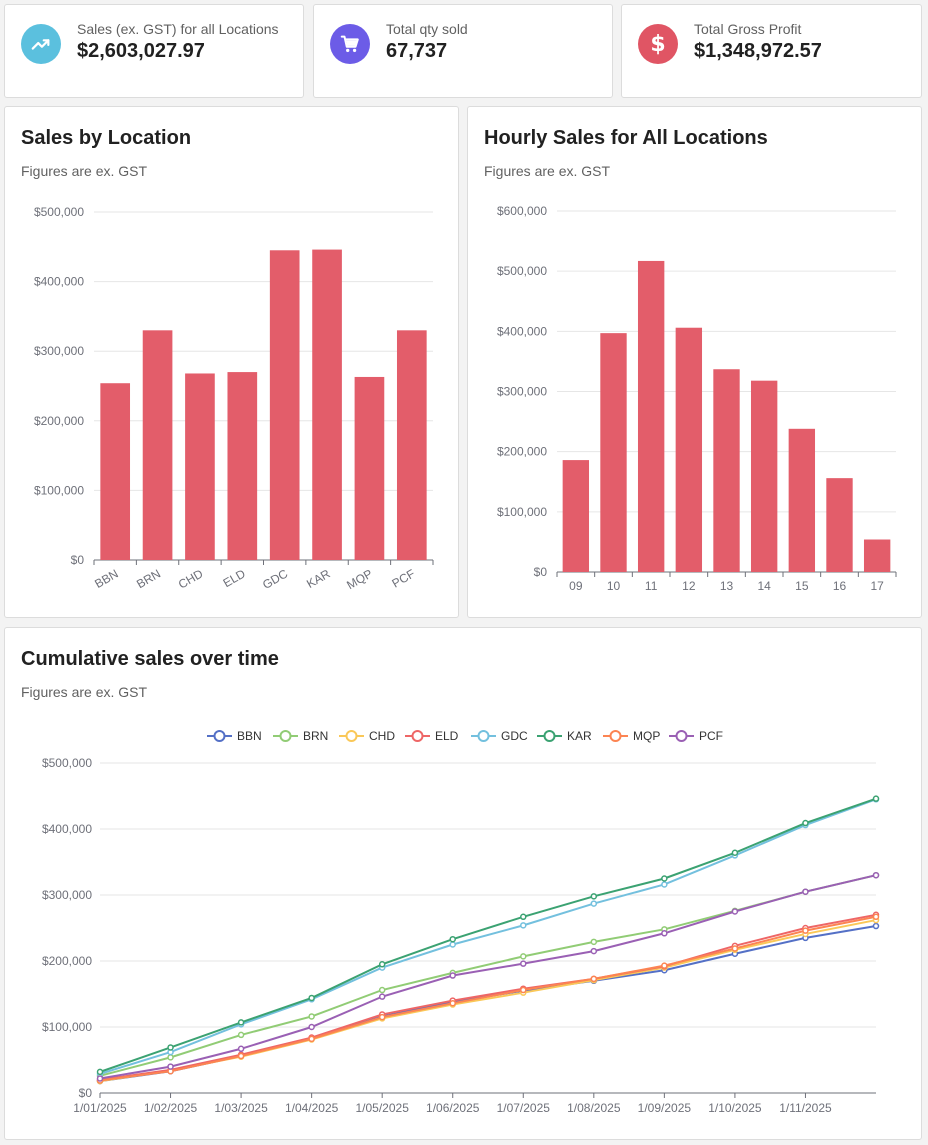 The width and height of the screenshot is (928, 1145). I want to click on legend-label-GDC: GDC, so click(514, 736).